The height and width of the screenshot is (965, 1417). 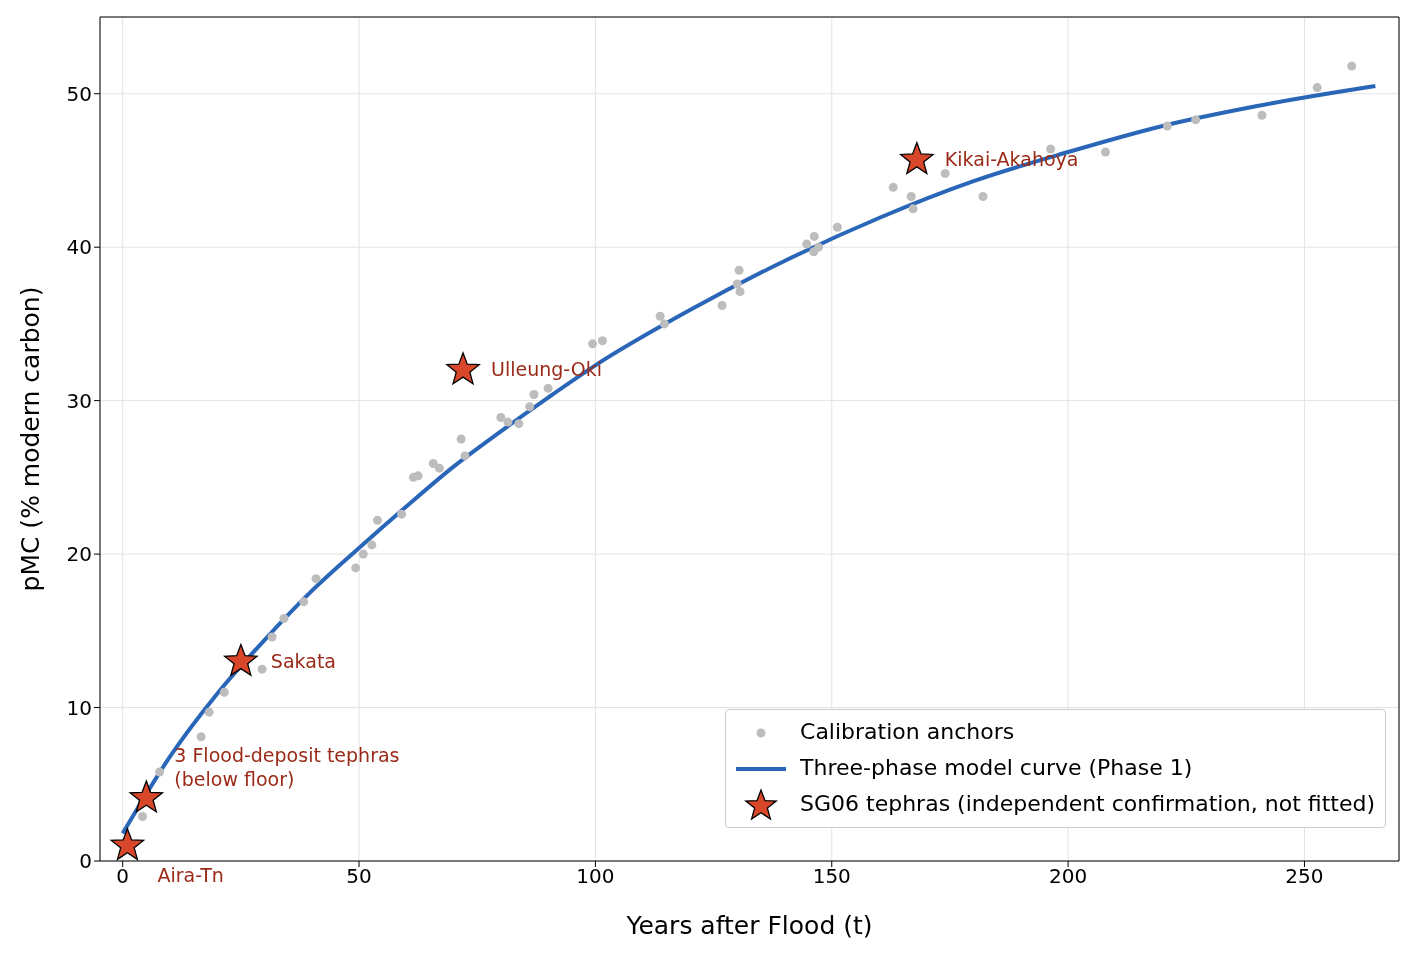 I want to click on legend-label: Three-phase model curve (Phase 1), so click(x=996, y=767).